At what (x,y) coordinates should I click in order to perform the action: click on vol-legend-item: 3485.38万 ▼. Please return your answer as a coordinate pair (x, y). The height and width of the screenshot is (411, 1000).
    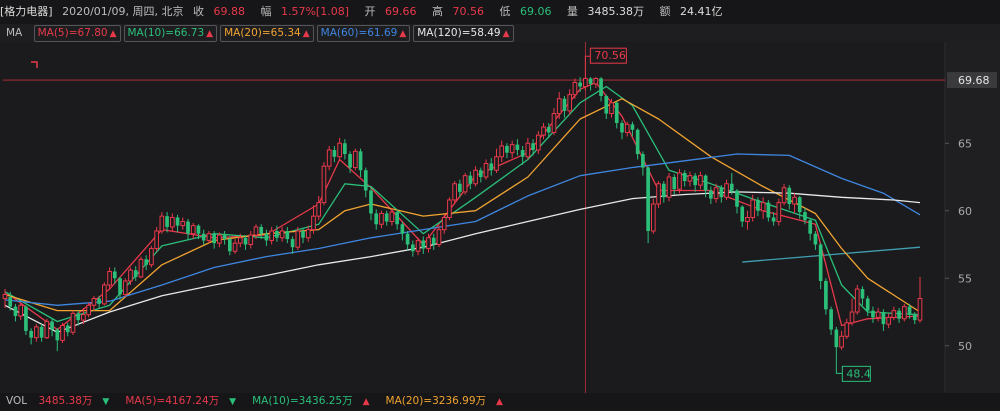
    Looking at the image, I should click on (77, 401).